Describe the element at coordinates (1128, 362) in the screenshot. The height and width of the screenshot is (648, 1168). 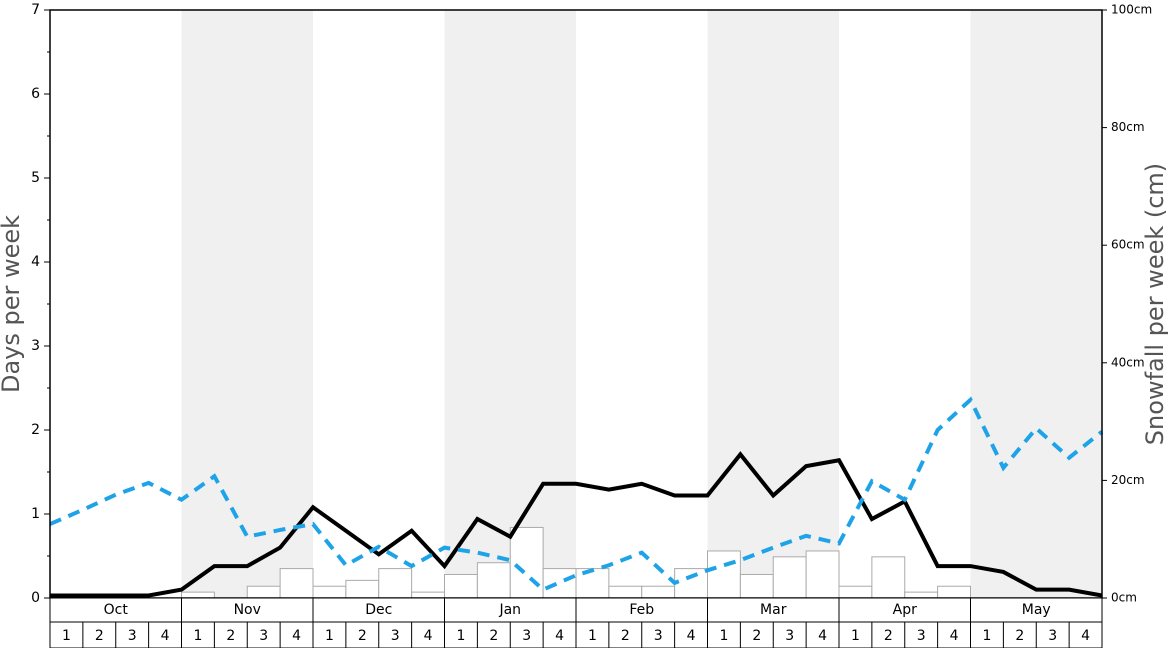
I see `y2-tick-label: 40cm` at that location.